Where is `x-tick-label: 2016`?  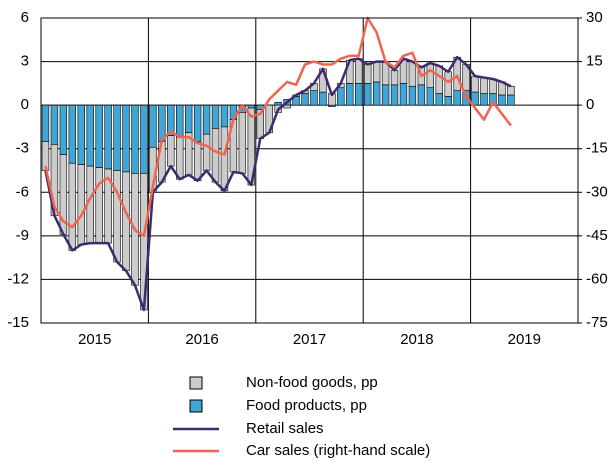
x-tick-label: 2016 is located at coordinates (201, 339).